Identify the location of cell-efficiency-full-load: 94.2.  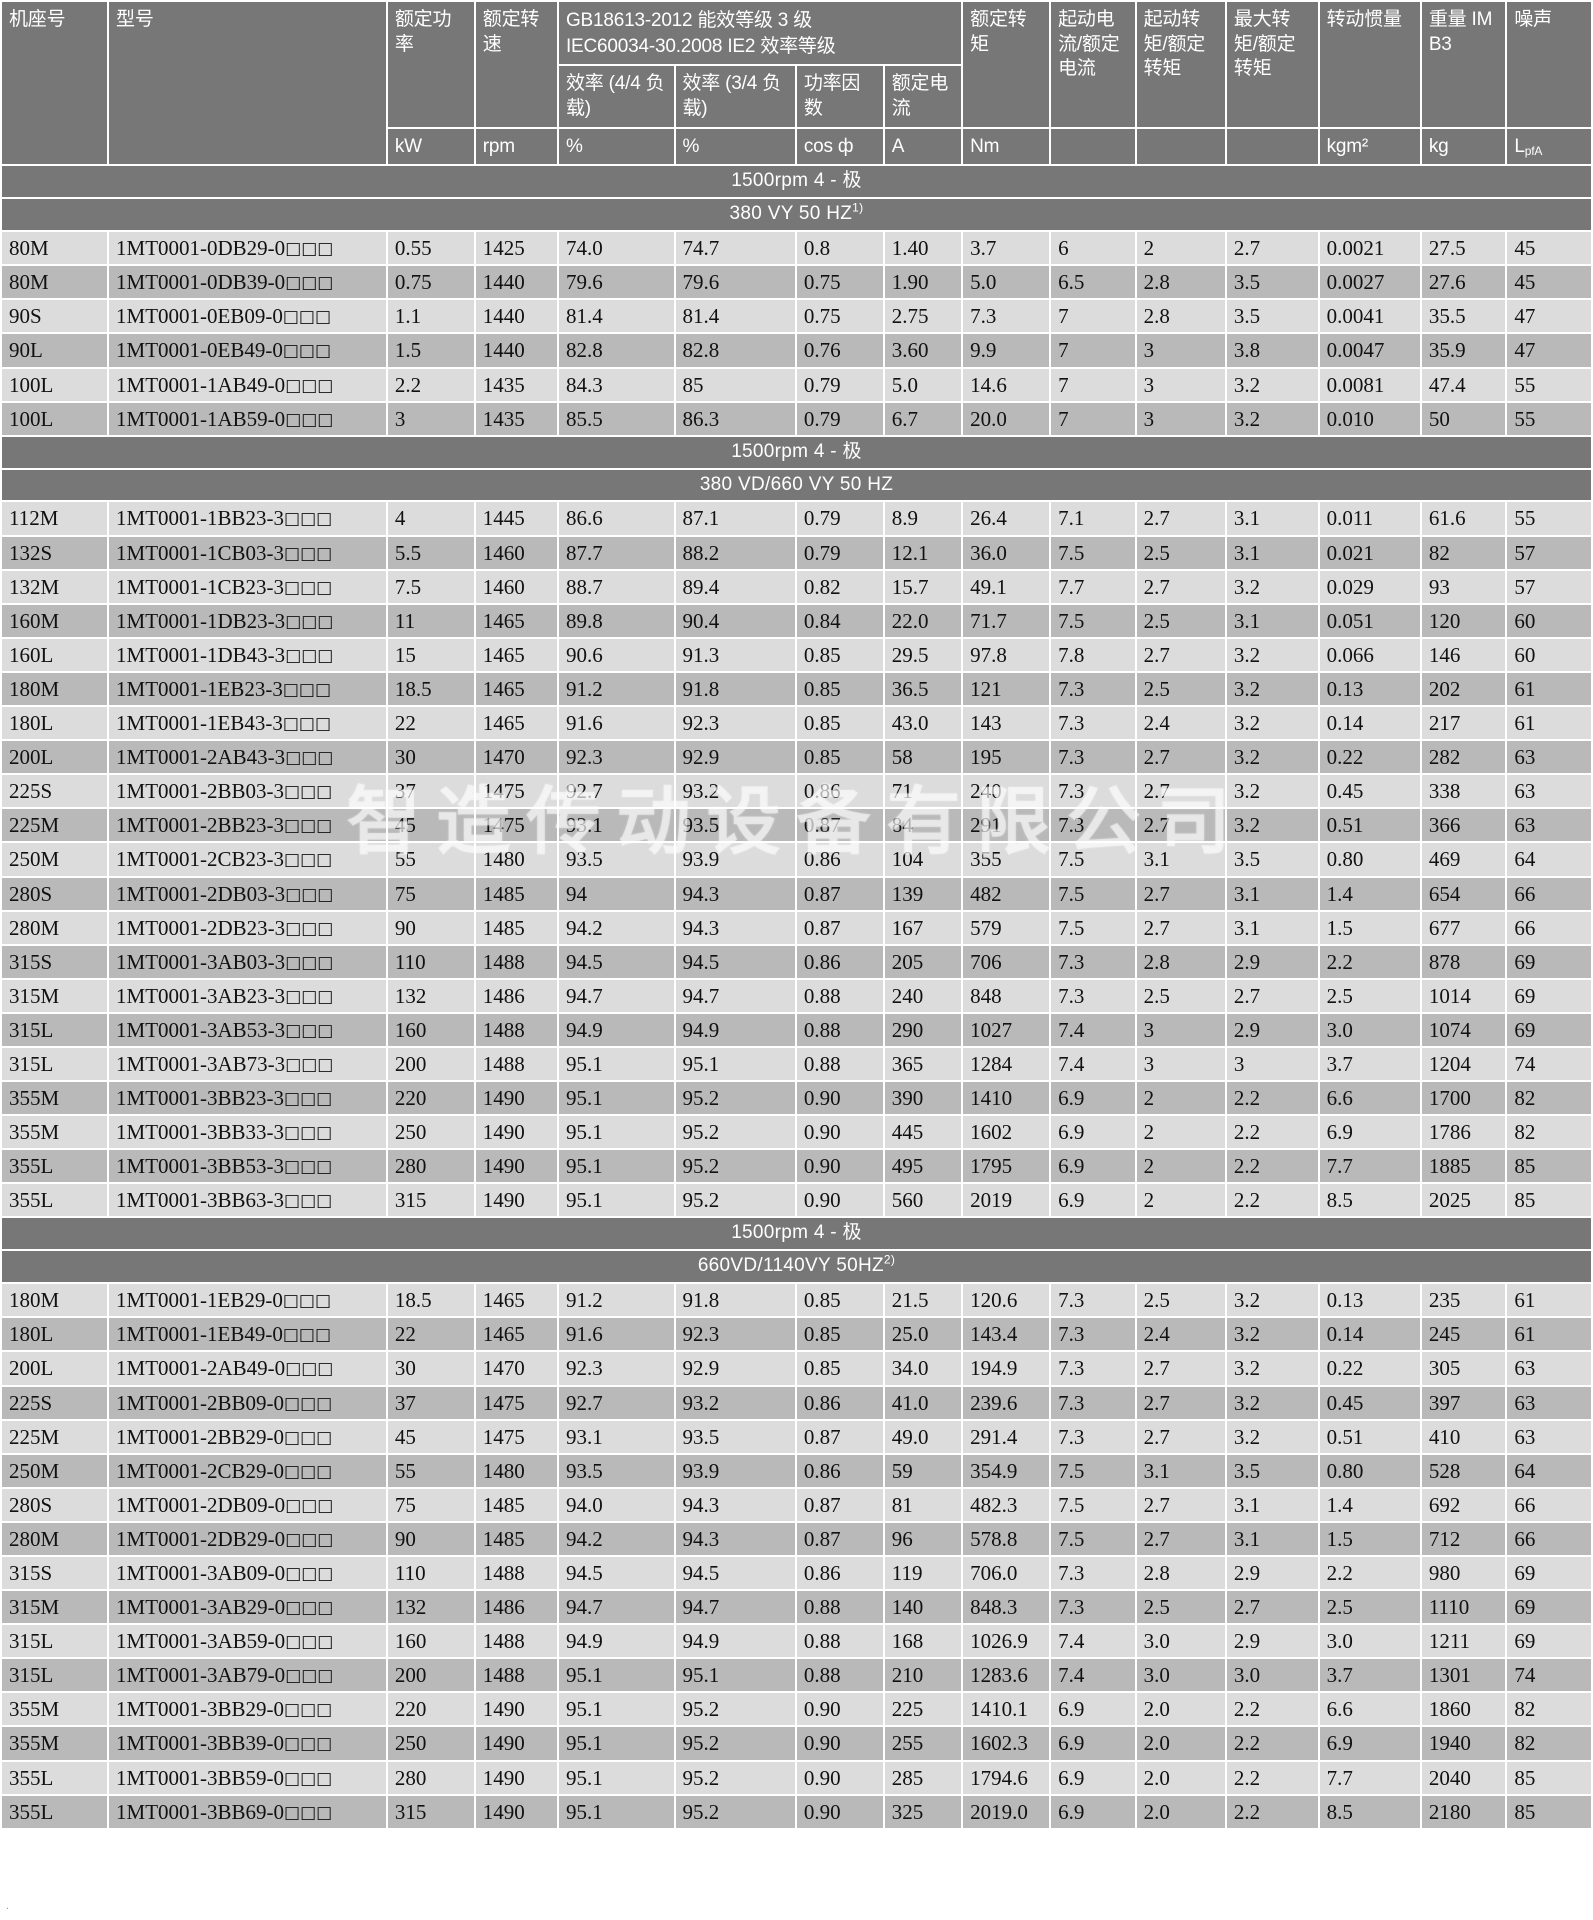
(616, 1538).